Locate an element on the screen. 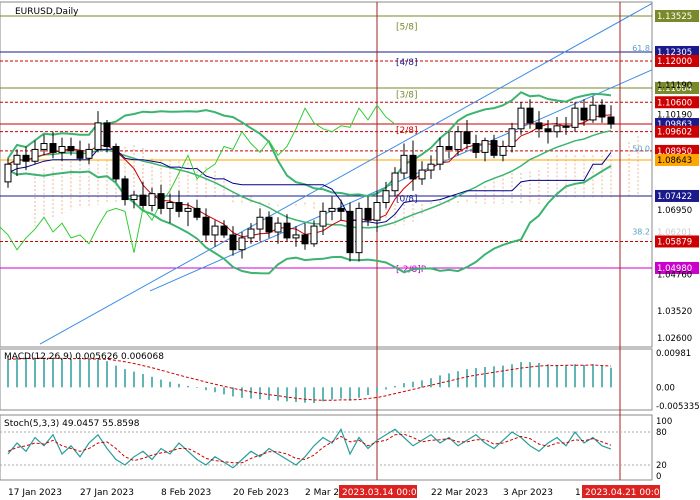  stoch-main-line is located at coordinates (309, 448).